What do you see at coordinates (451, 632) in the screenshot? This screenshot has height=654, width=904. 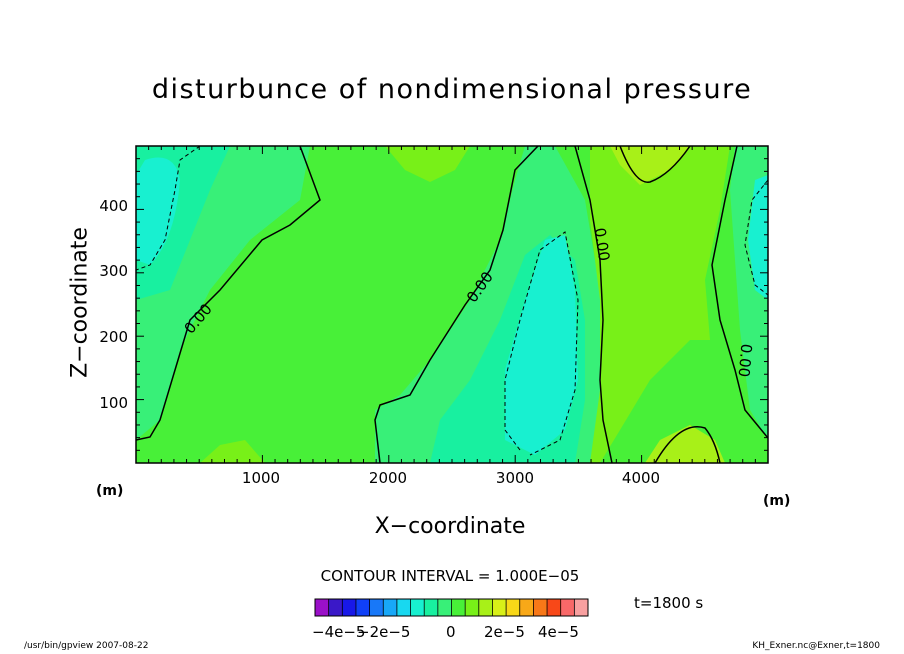 I see `colorbar-label: 0` at bounding box center [451, 632].